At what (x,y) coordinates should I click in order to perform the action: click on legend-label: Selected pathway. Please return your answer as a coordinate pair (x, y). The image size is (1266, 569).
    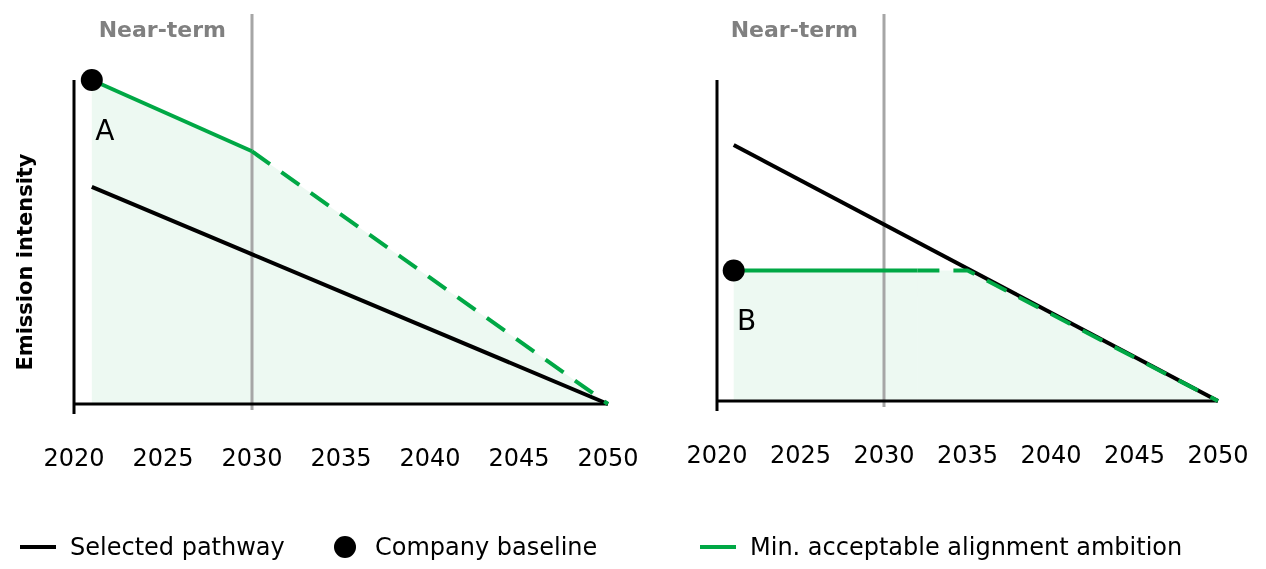
    Looking at the image, I should click on (177, 547).